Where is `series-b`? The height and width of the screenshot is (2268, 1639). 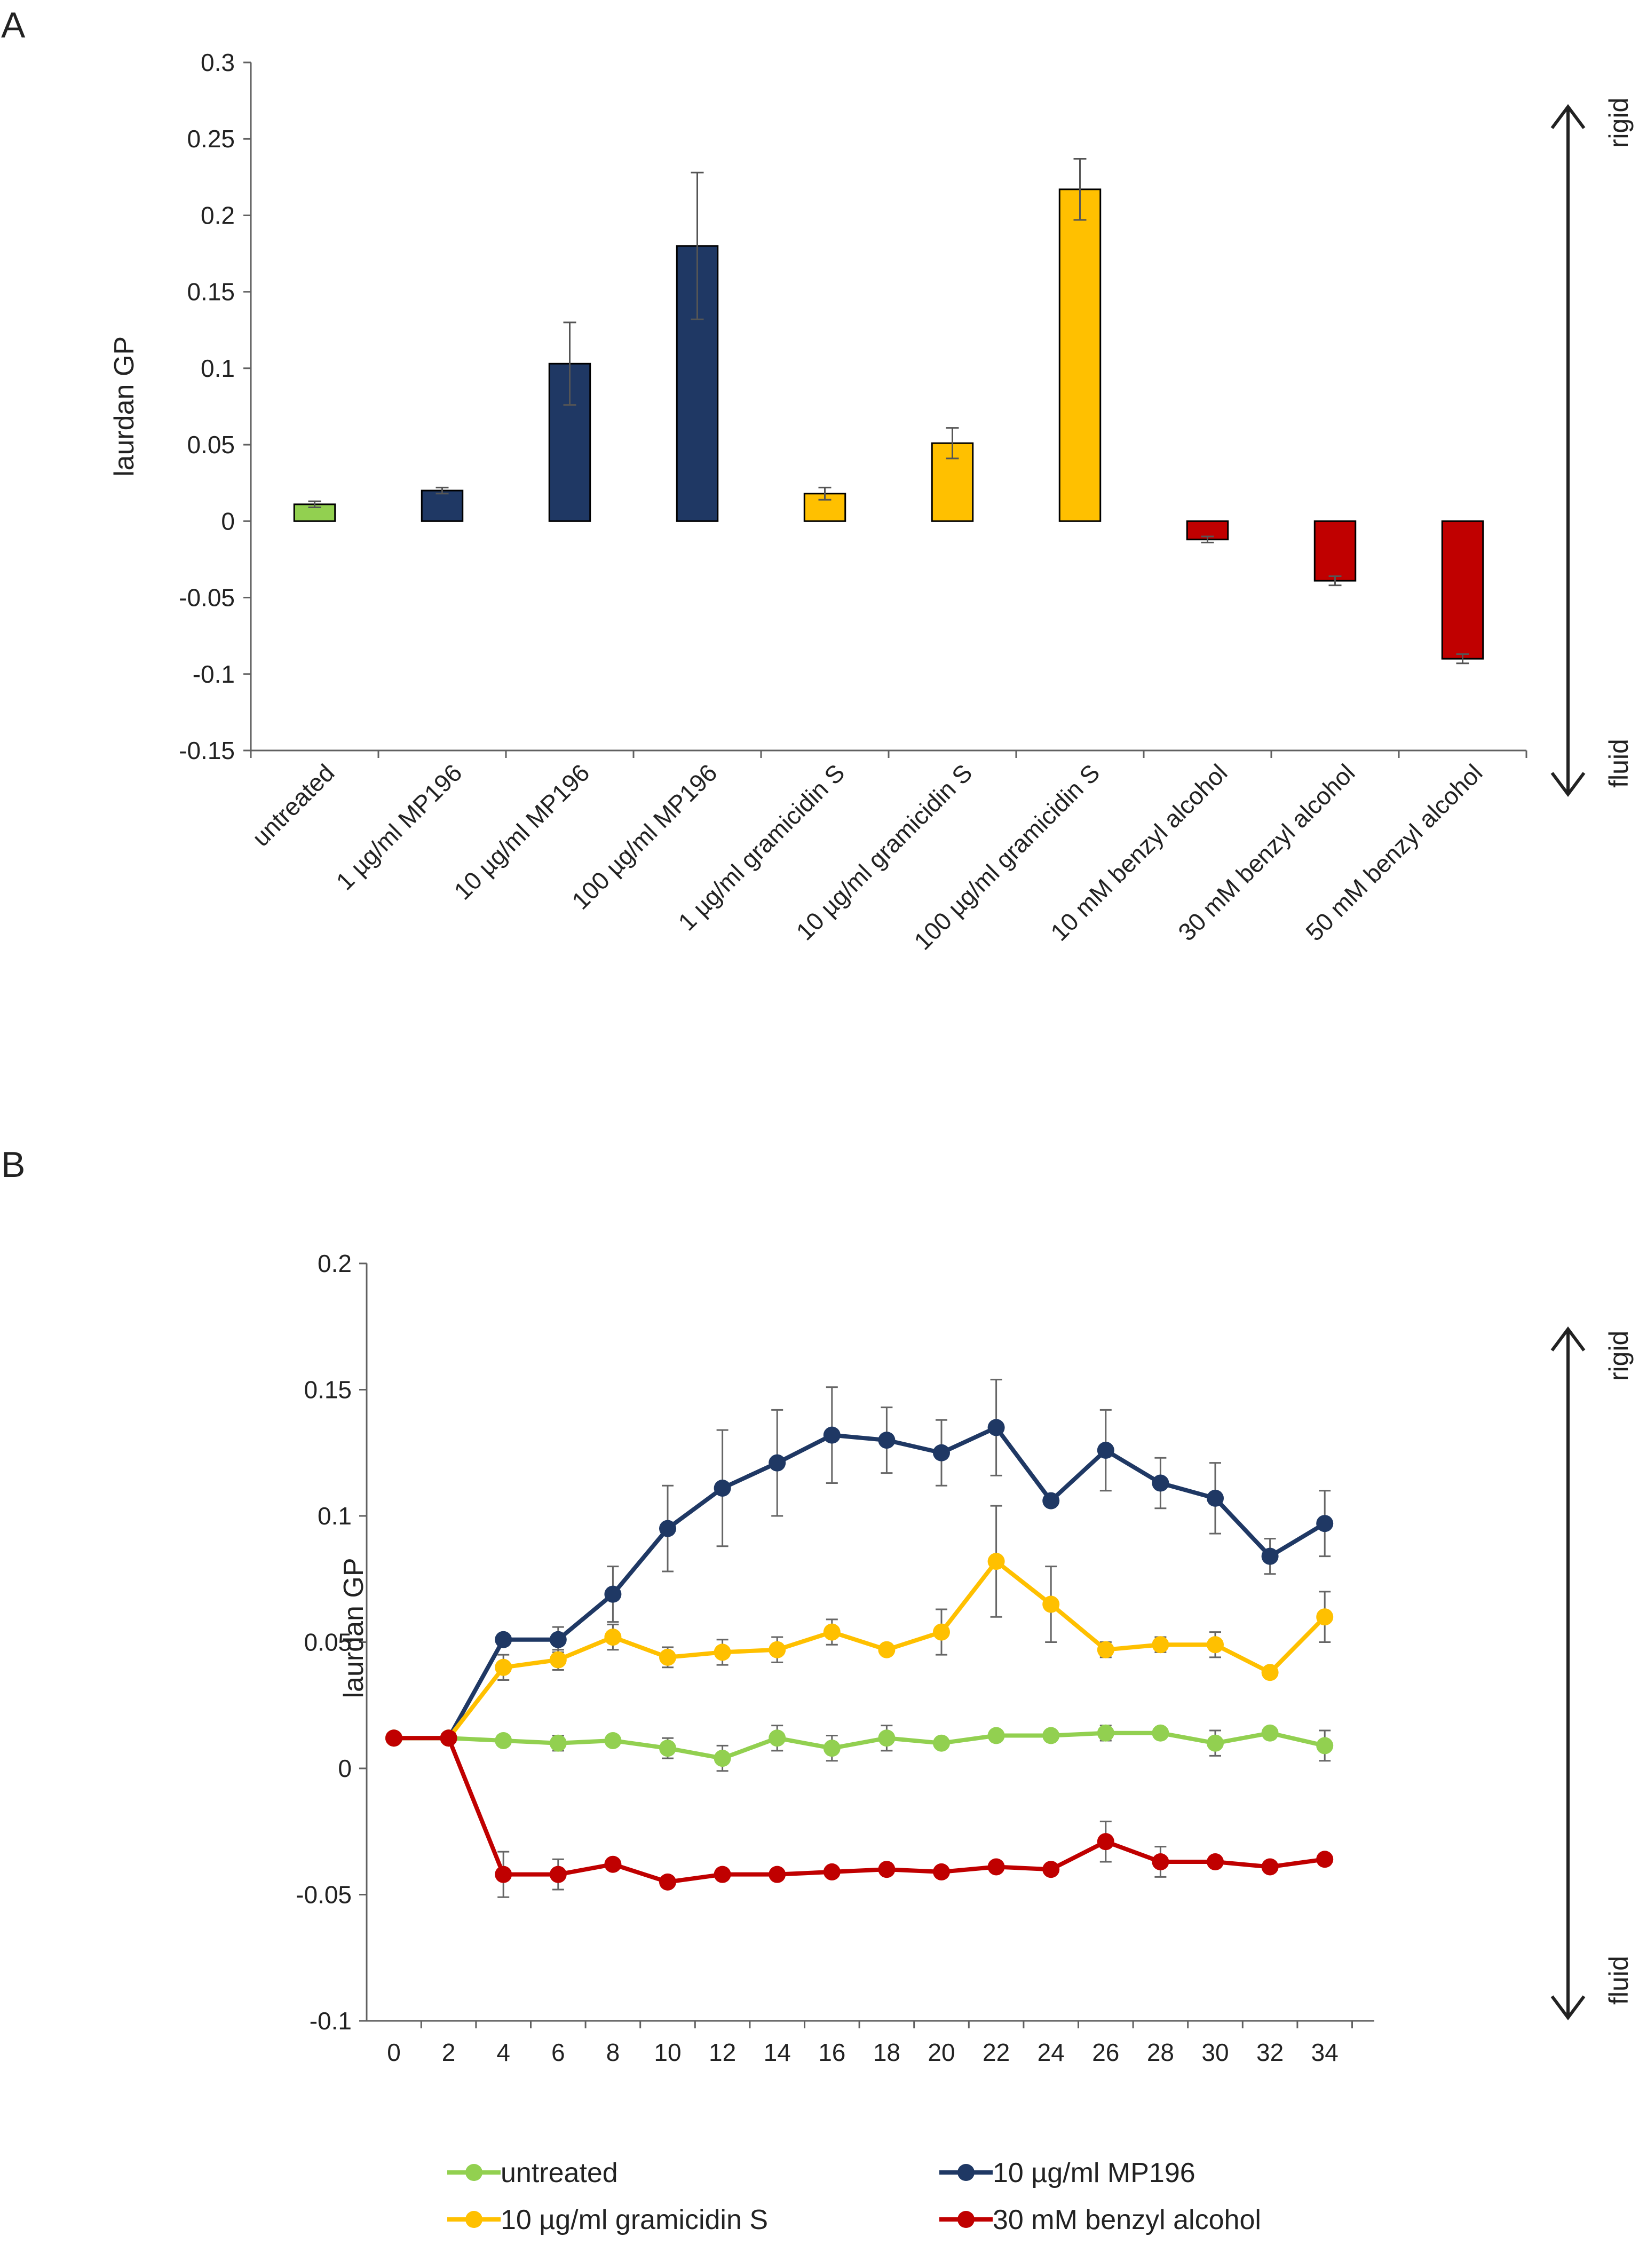 series-b is located at coordinates (859, 1638).